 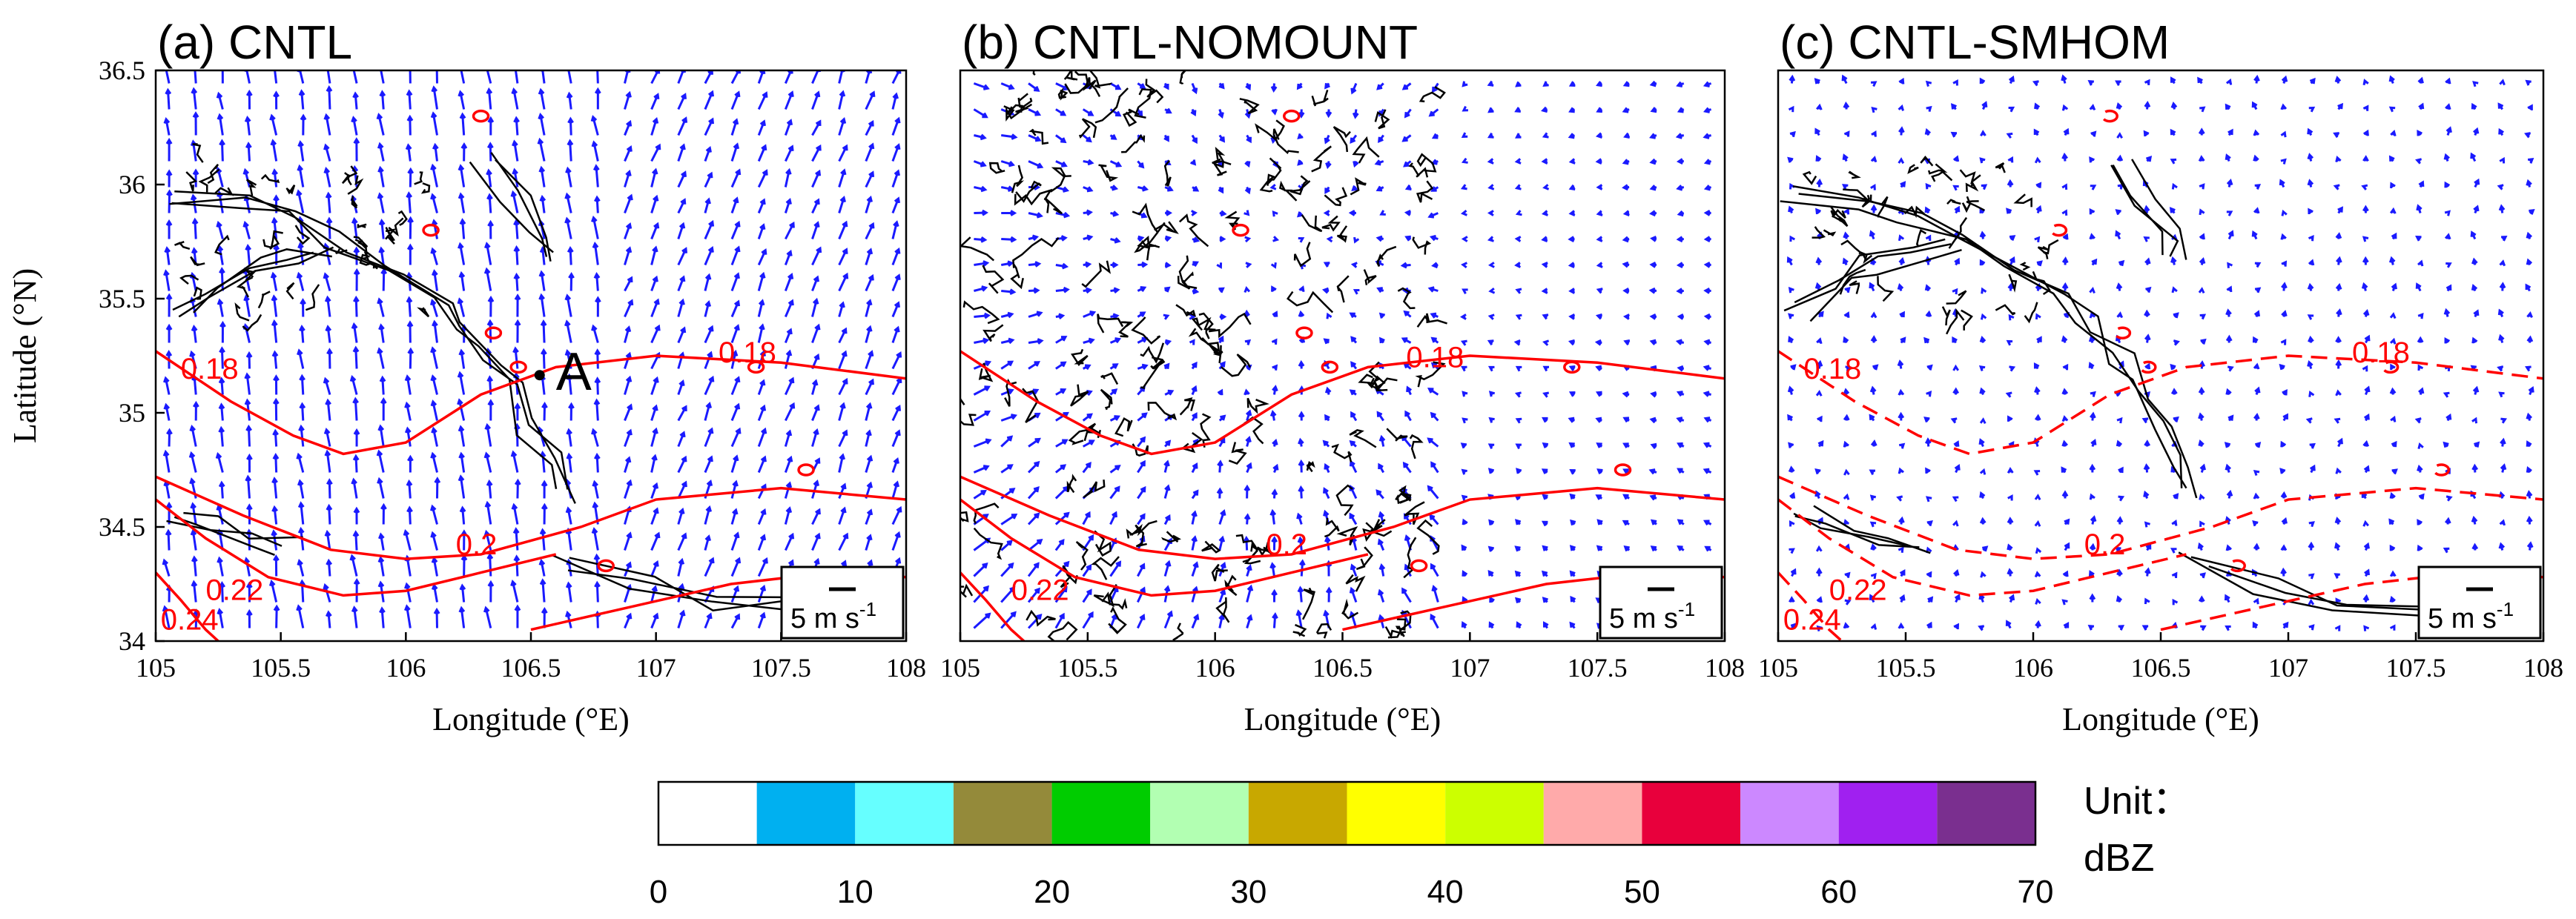 What do you see at coordinates (2122, 332) in the screenshot?
I see `contour-blob` at bounding box center [2122, 332].